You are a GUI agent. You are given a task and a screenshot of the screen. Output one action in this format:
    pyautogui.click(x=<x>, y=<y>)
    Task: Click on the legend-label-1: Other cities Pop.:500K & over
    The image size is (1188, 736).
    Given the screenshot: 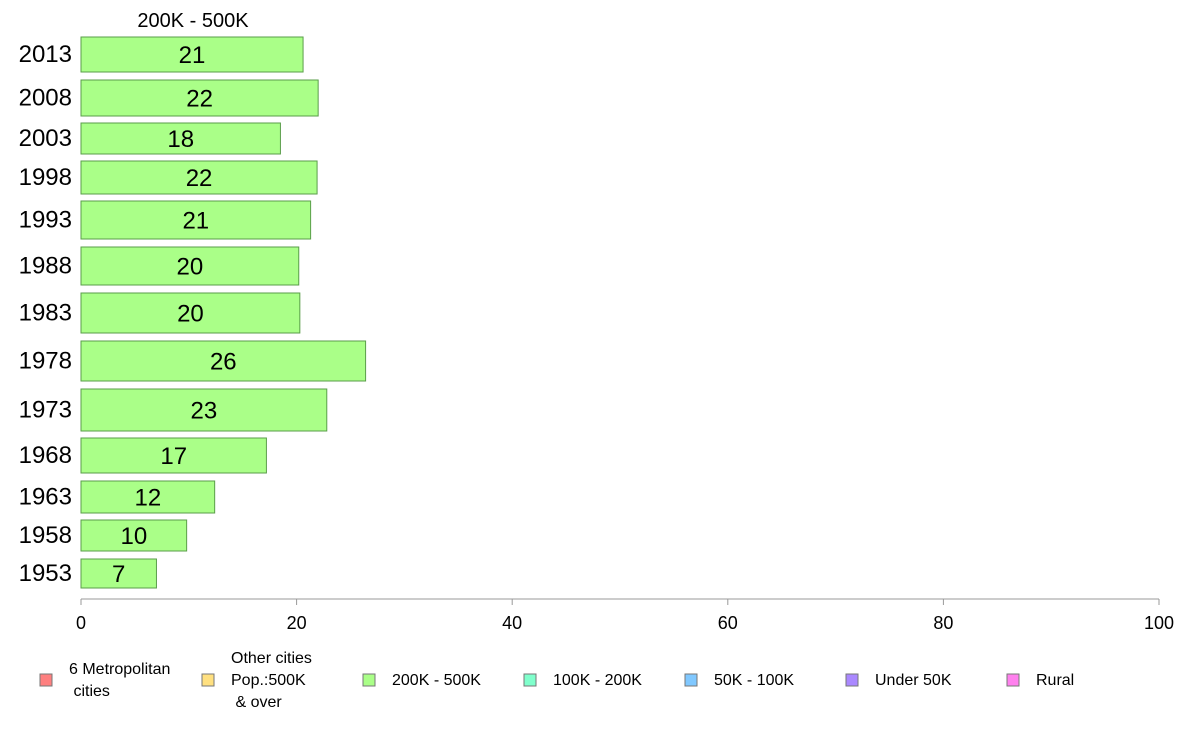 What is the action you would take?
    pyautogui.click(x=271, y=680)
    